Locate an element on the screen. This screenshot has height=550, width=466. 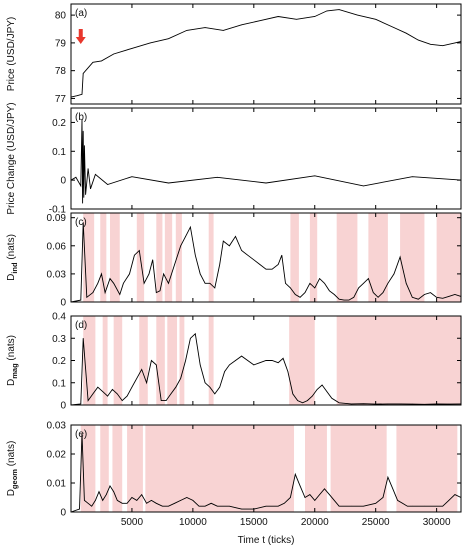
y-axis-label: Dind (nats) is located at coordinates (12, 257).